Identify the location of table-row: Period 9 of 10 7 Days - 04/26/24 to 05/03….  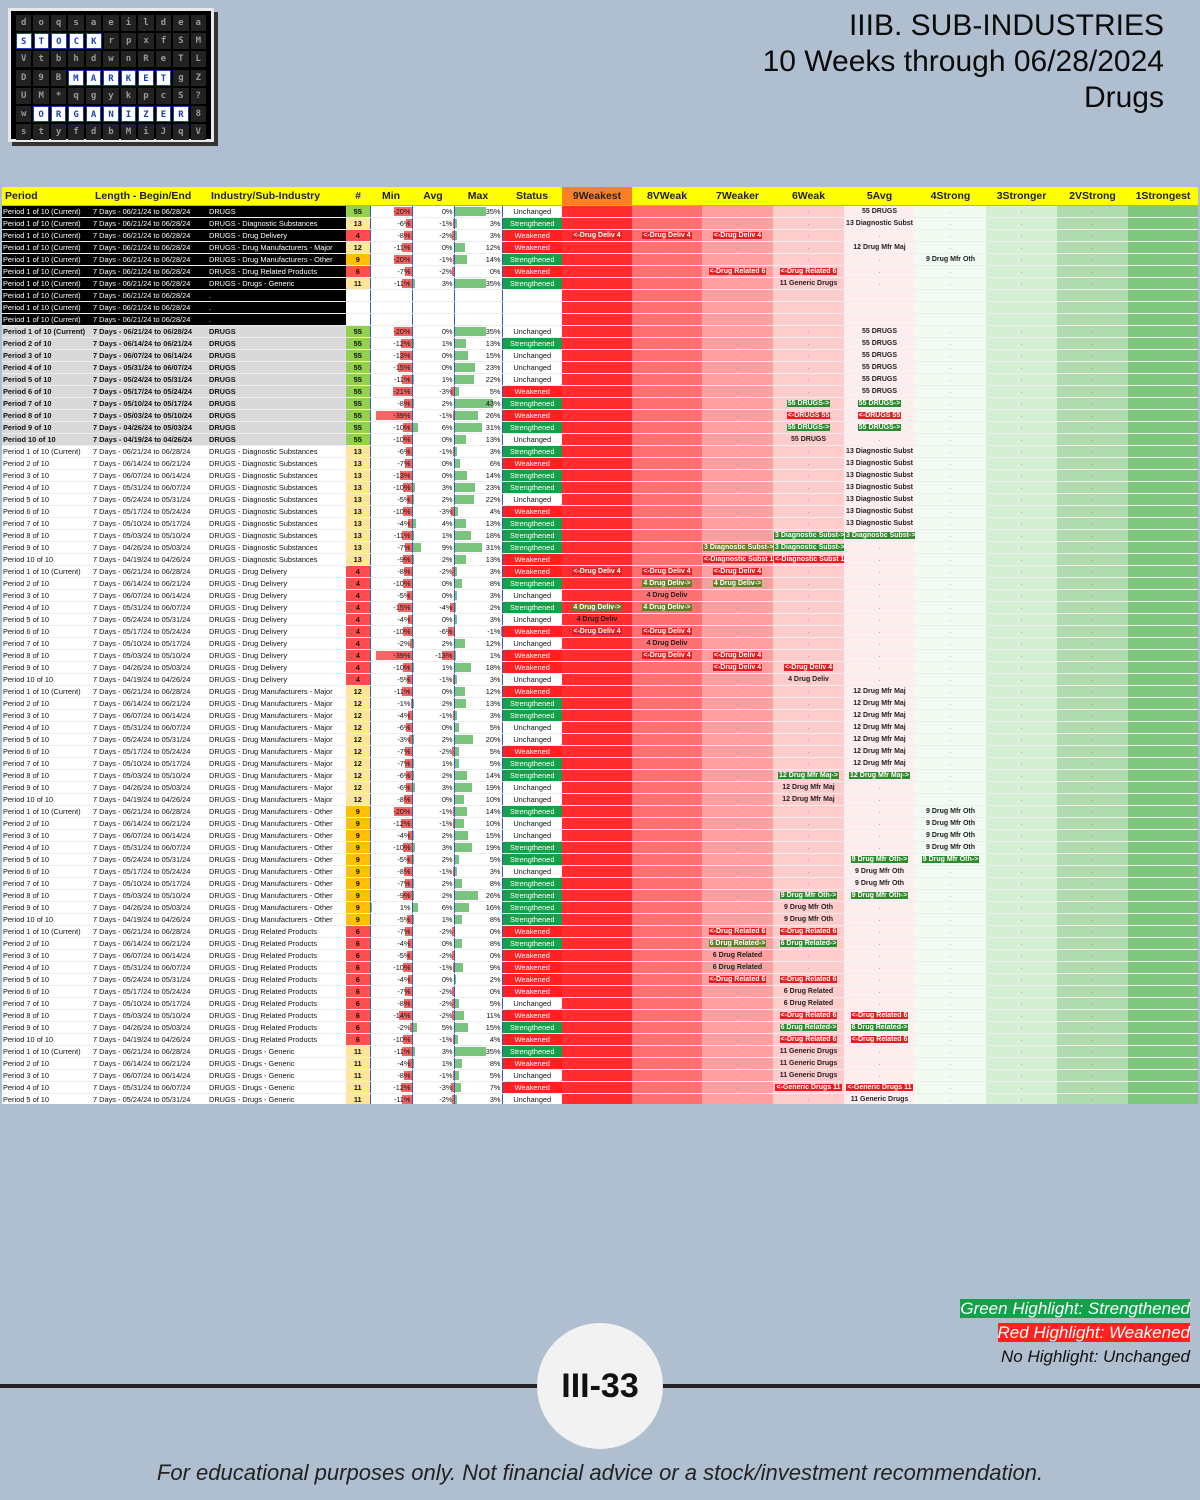
(600, 787).